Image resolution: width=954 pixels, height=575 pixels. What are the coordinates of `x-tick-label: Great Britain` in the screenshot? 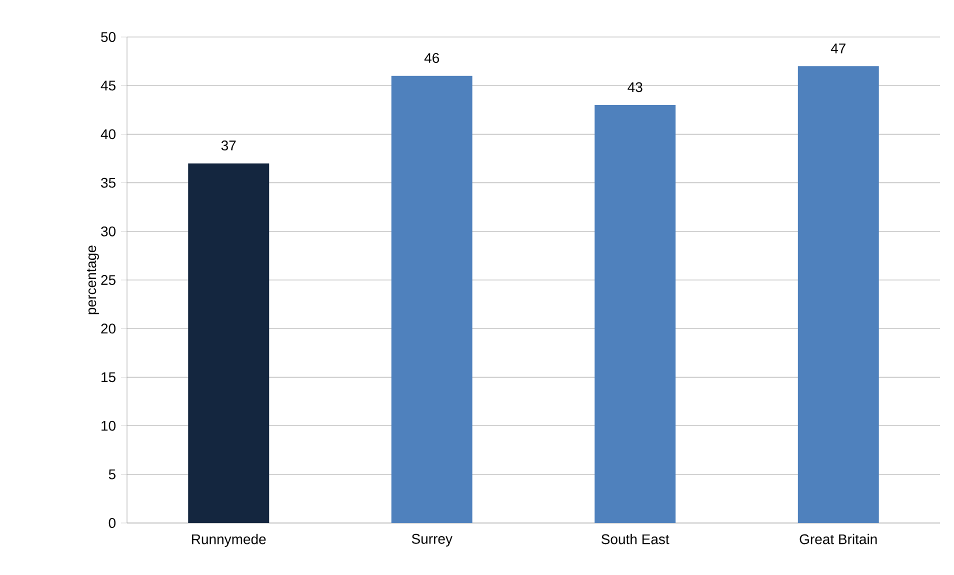 It's located at (838, 539).